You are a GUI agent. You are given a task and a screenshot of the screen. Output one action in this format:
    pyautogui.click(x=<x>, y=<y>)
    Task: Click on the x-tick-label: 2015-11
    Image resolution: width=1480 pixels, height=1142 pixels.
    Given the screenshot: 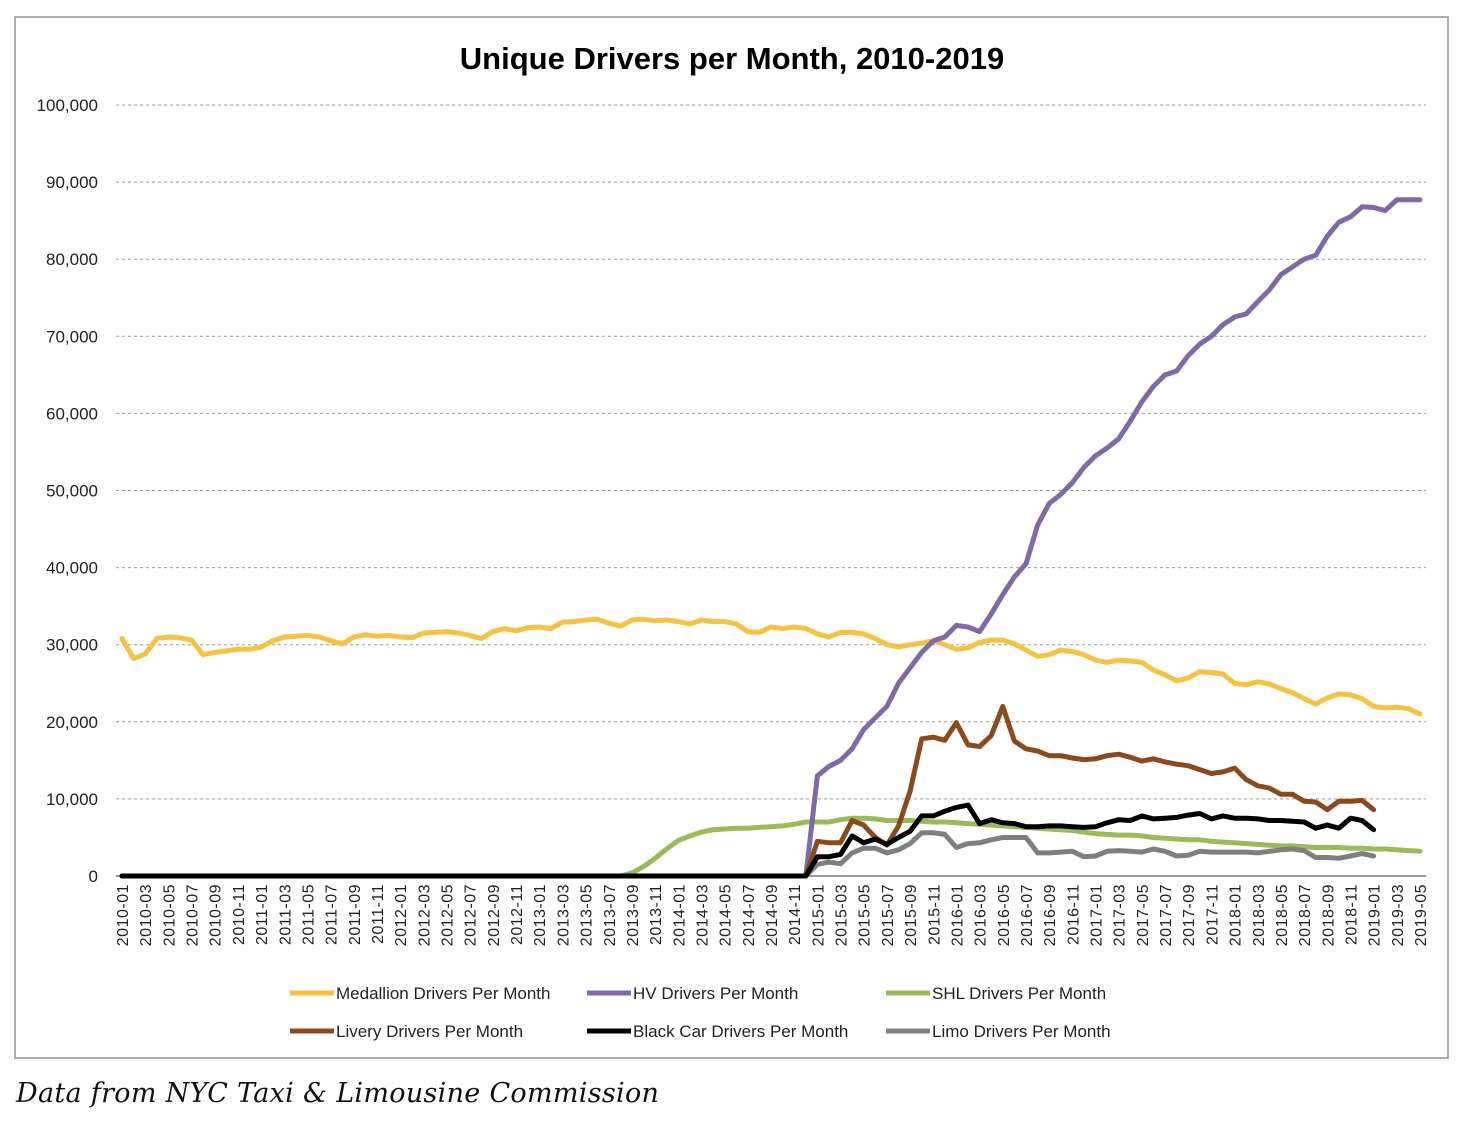 What is the action you would take?
    pyautogui.click(x=934, y=914)
    